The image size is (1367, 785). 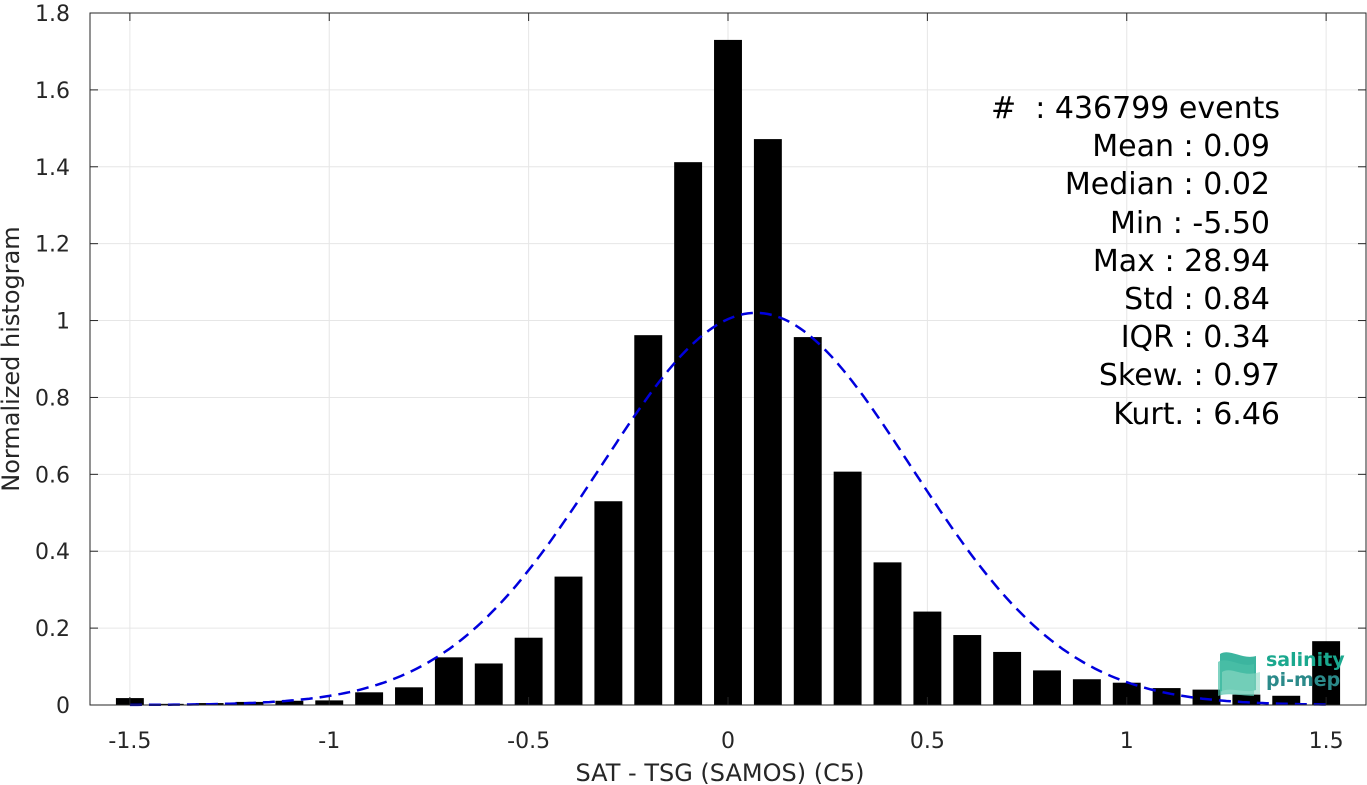 What do you see at coordinates (1135, 108) in the screenshot?
I see `stat-line: # : 436799 events` at bounding box center [1135, 108].